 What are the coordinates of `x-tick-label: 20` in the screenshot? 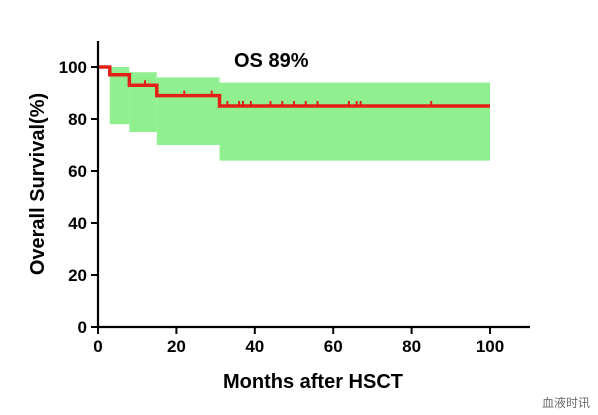 It's located at (176, 346).